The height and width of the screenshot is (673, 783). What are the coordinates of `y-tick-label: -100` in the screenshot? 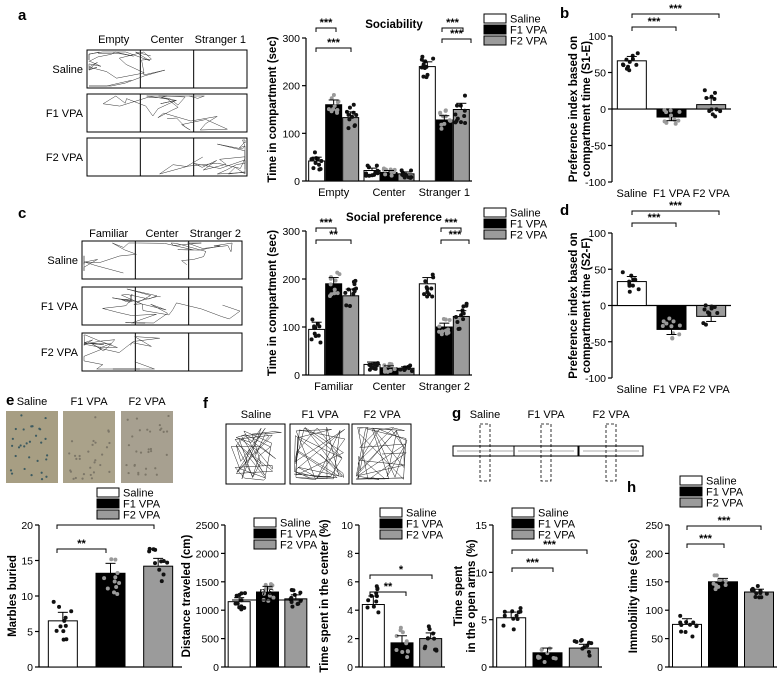 It's located at (595, 379).